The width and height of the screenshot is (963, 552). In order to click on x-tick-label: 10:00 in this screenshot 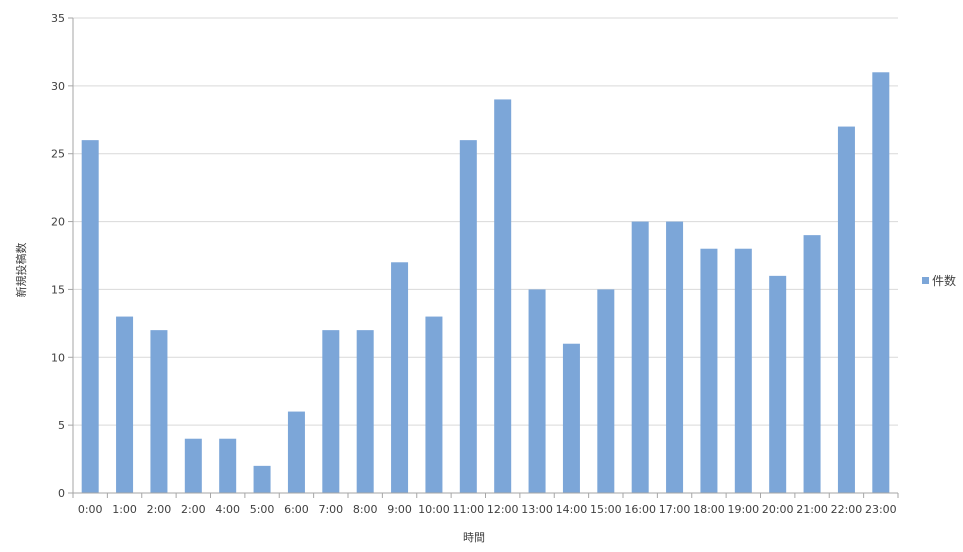, I will do `click(434, 509)`.